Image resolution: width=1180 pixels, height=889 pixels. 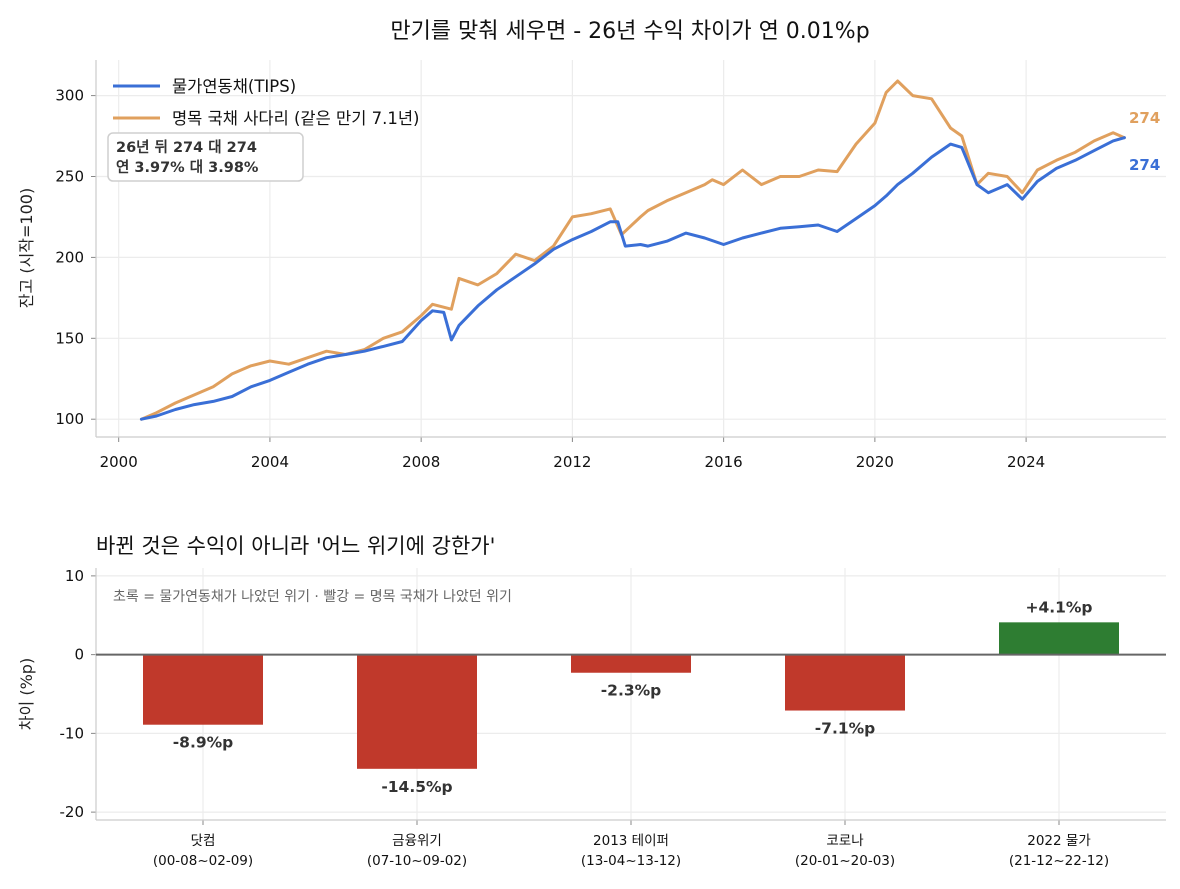 What do you see at coordinates (203, 743) in the screenshot?
I see `bar-value-label: -8.9%p` at bounding box center [203, 743].